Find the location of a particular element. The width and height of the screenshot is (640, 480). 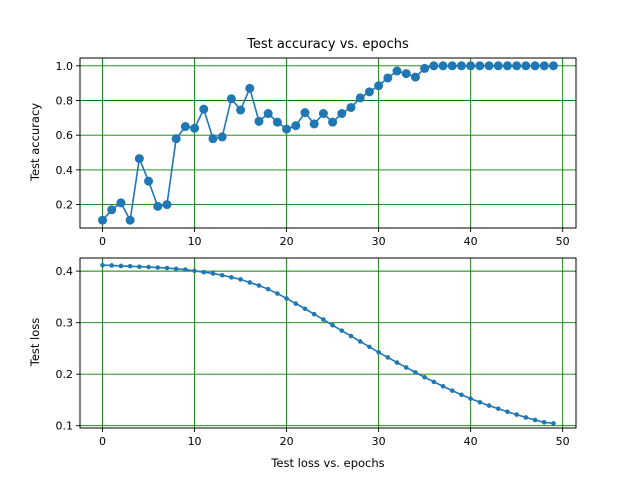

accuracy-y-axis-label: Test accuracy is located at coordinates (35, 142).